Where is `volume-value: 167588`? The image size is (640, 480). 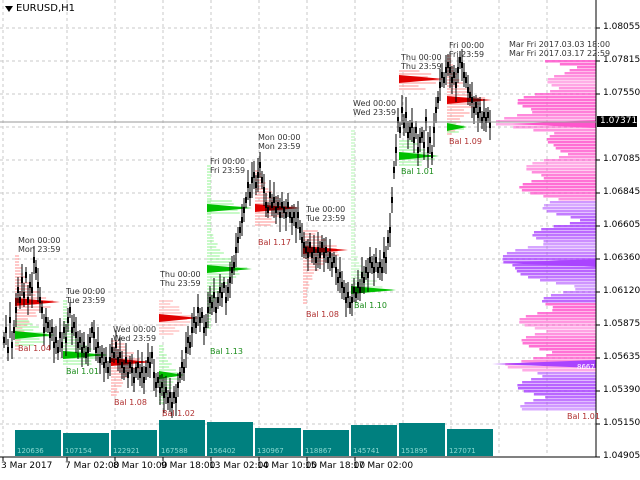
volume-value: 167588 is located at coordinates (174, 451).